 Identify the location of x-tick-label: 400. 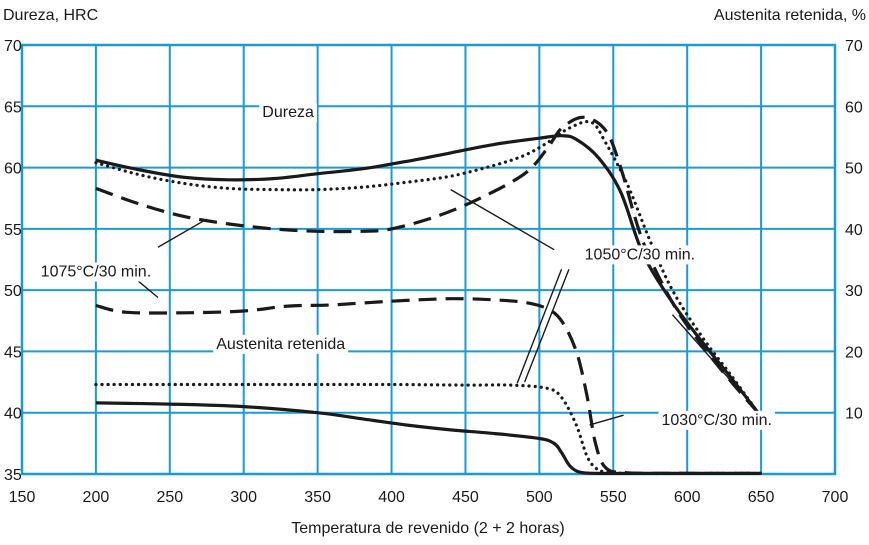
(391, 497).